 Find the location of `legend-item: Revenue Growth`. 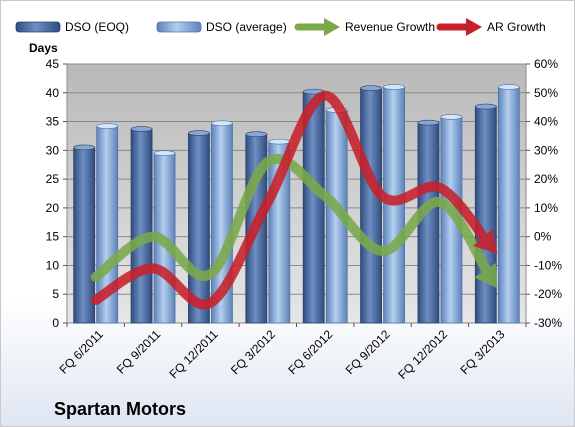

legend-item: Revenue Growth is located at coordinates (364, 27).